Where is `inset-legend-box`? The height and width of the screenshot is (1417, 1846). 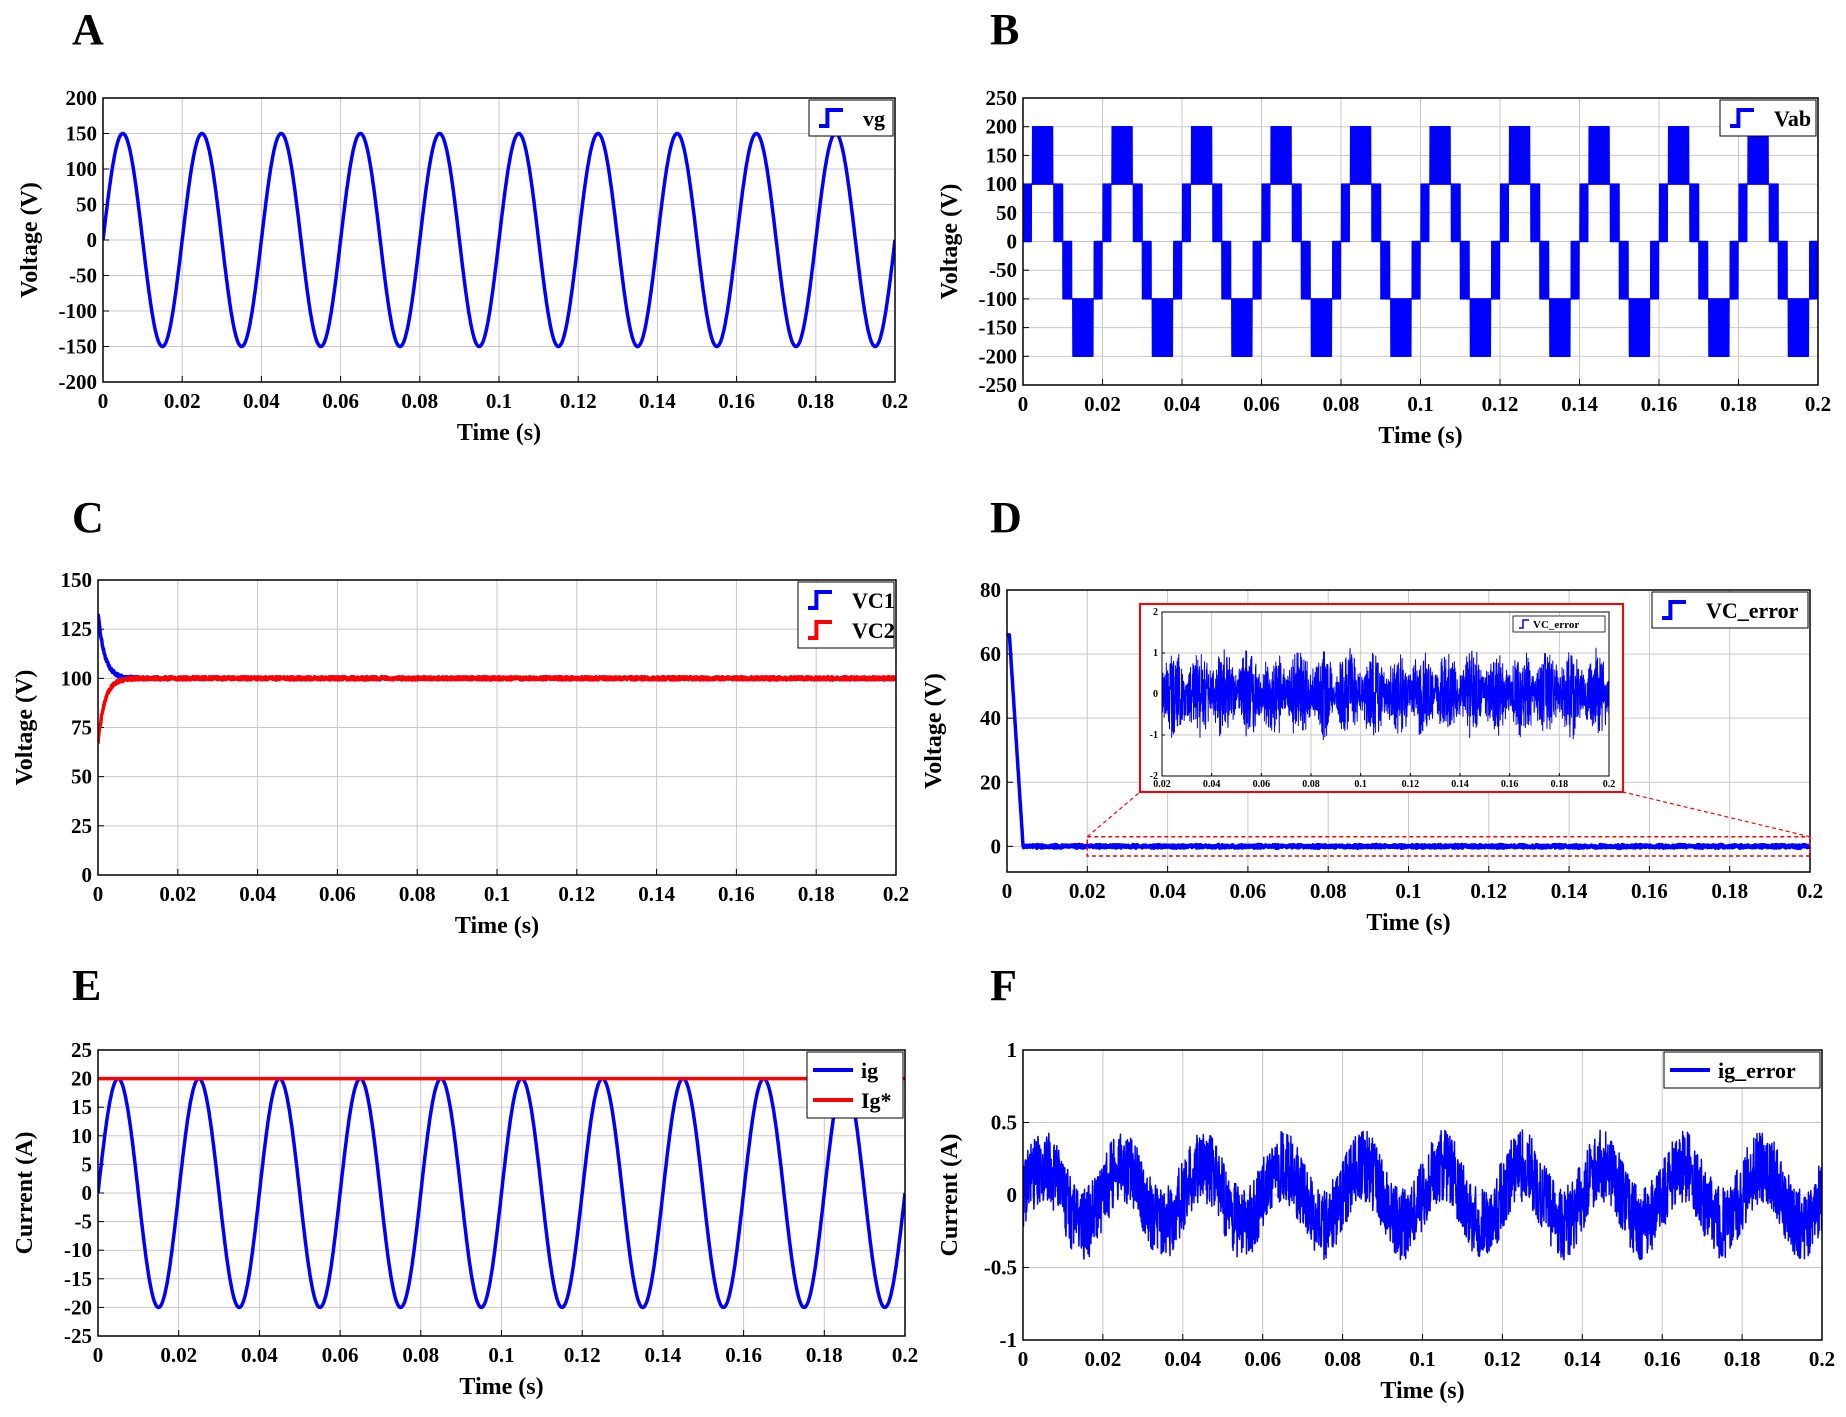
inset-legend-box is located at coordinates (1559, 624).